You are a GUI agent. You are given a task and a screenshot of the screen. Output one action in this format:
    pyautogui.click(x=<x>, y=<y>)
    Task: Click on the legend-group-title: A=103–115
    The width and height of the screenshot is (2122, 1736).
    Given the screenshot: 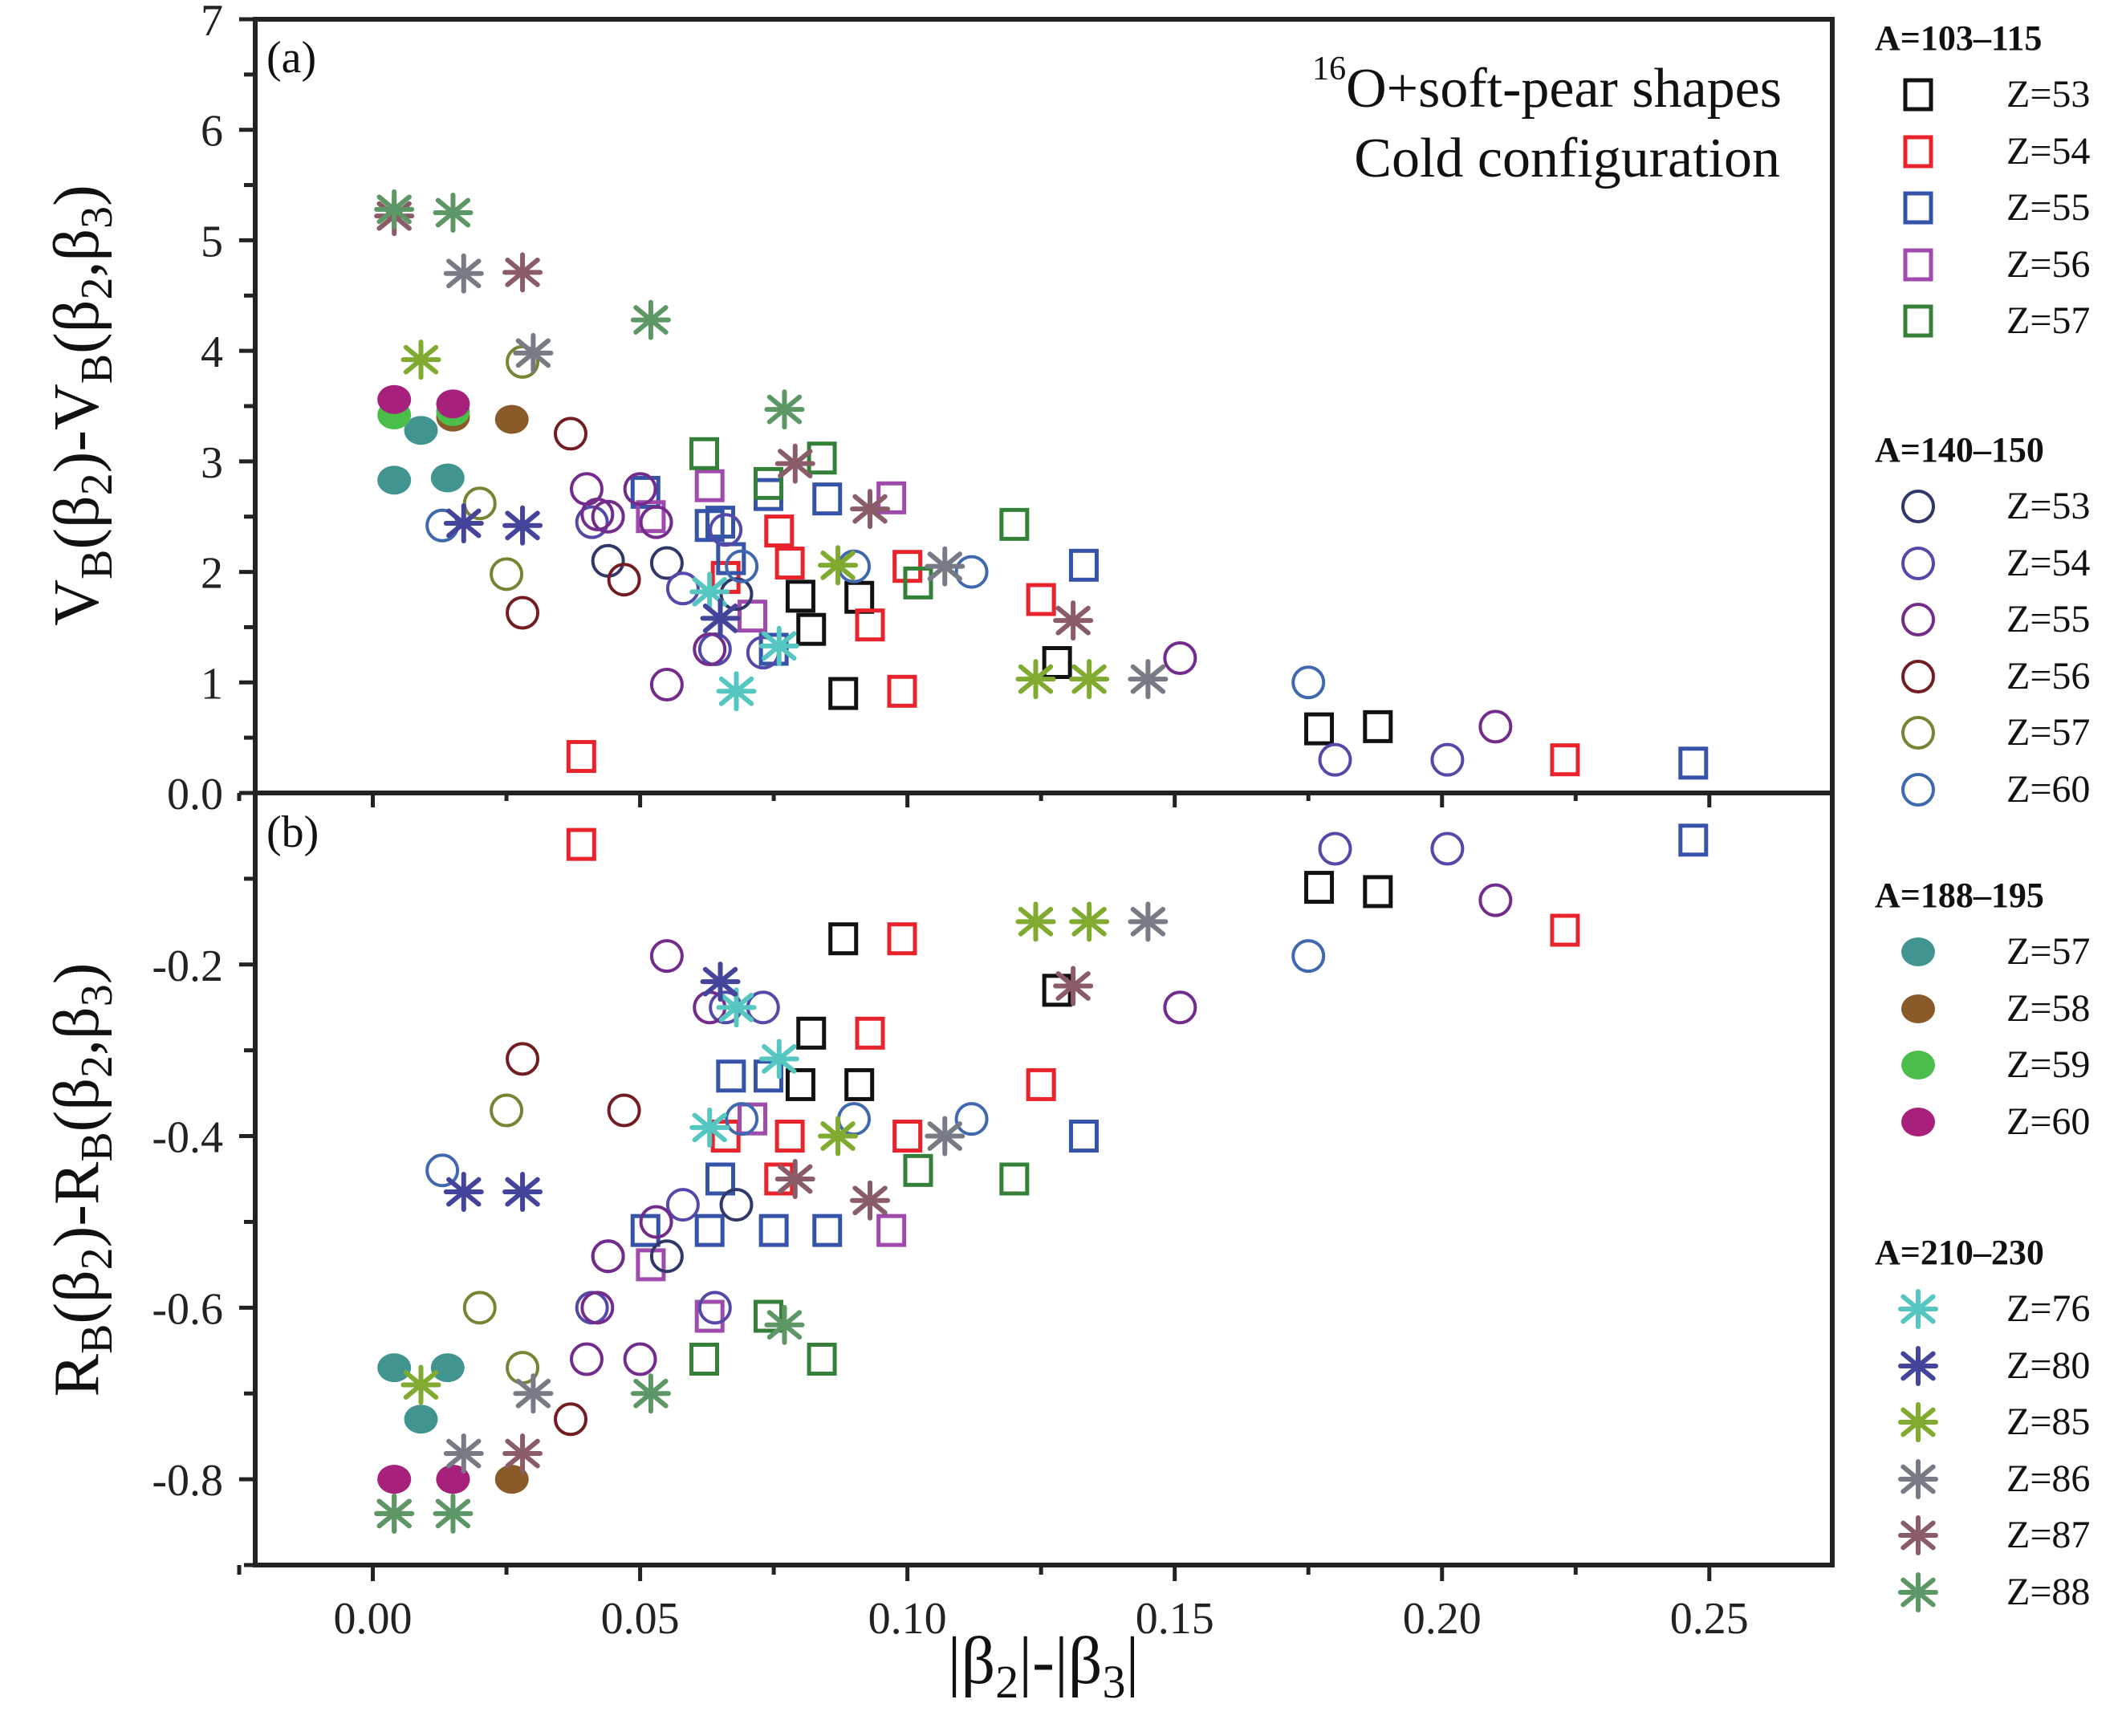 What is the action you would take?
    pyautogui.click(x=1959, y=38)
    